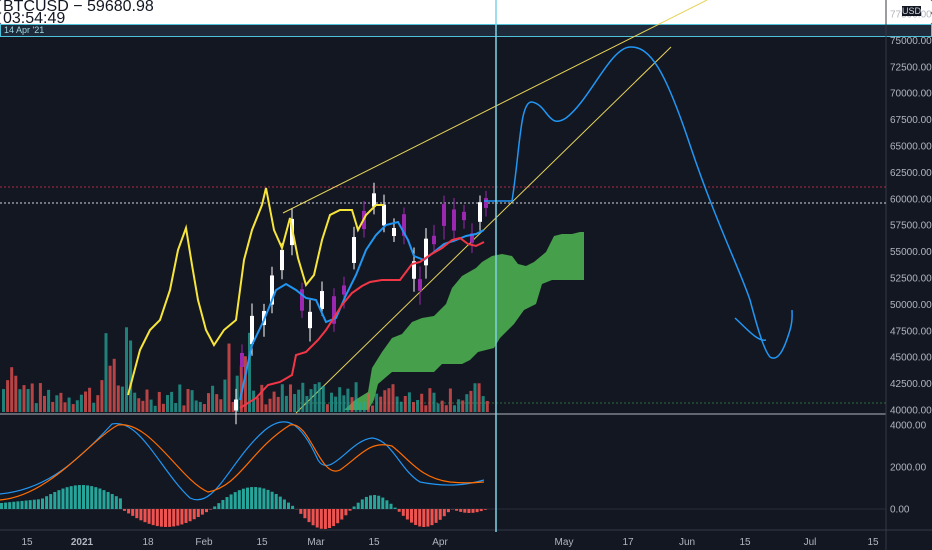 Image resolution: width=932 pixels, height=550 pixels. Describe the element at coordinates (908, 468) in the screenshot. I see `macd-axis: 4000.00 2000.00 0.00` at that location.